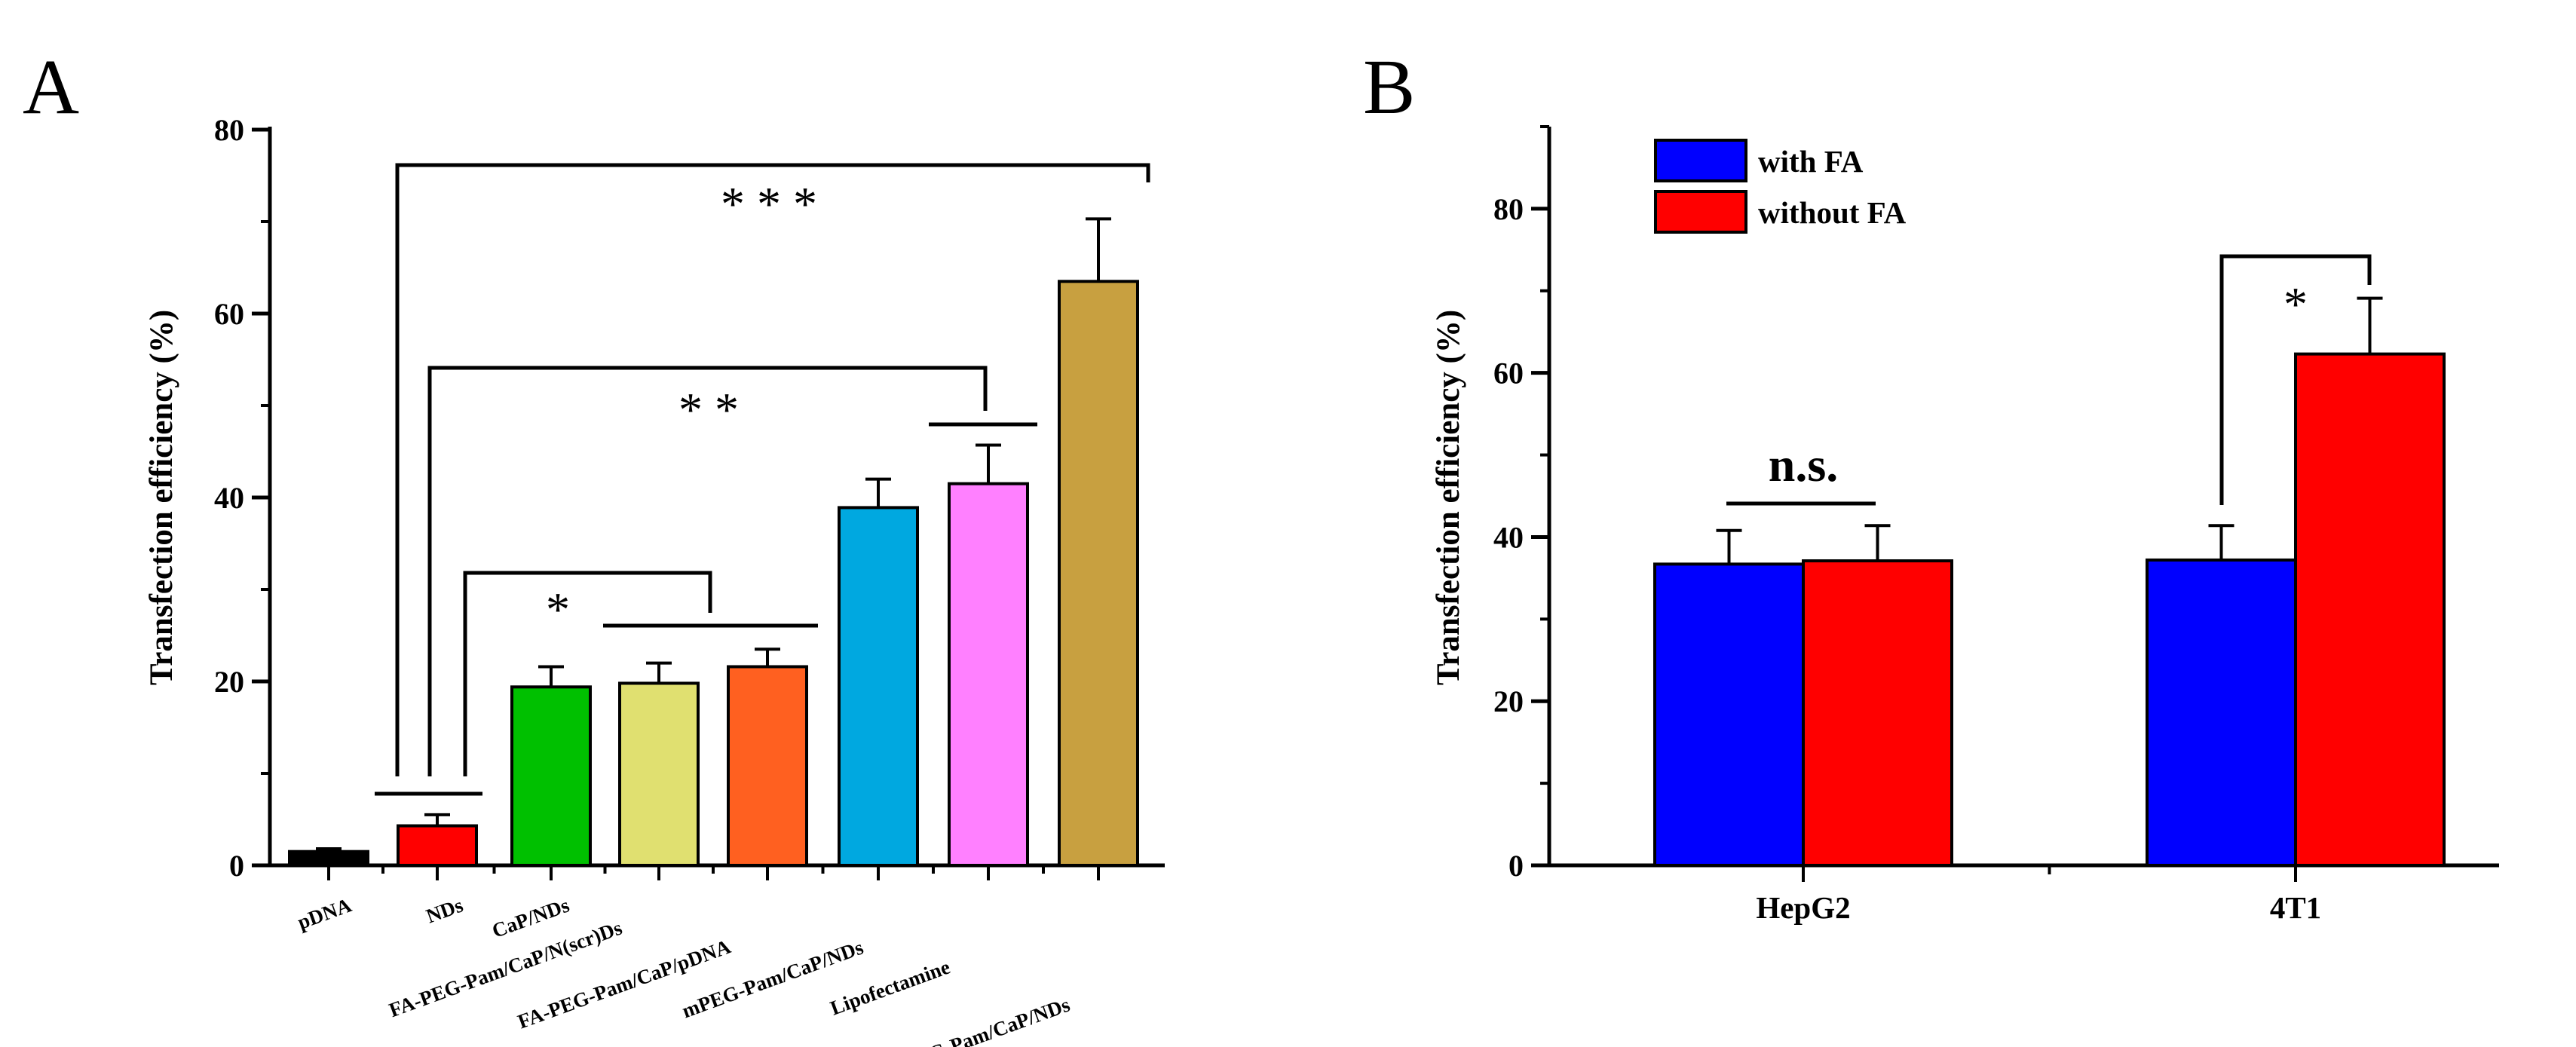 The height and width of the screenshot is (1047, 2576). What do you see at coordinates (1508, 537) in the screenshot?
I see `panel-b-y-tick-label: 40` at bounding box center [1508, 537].